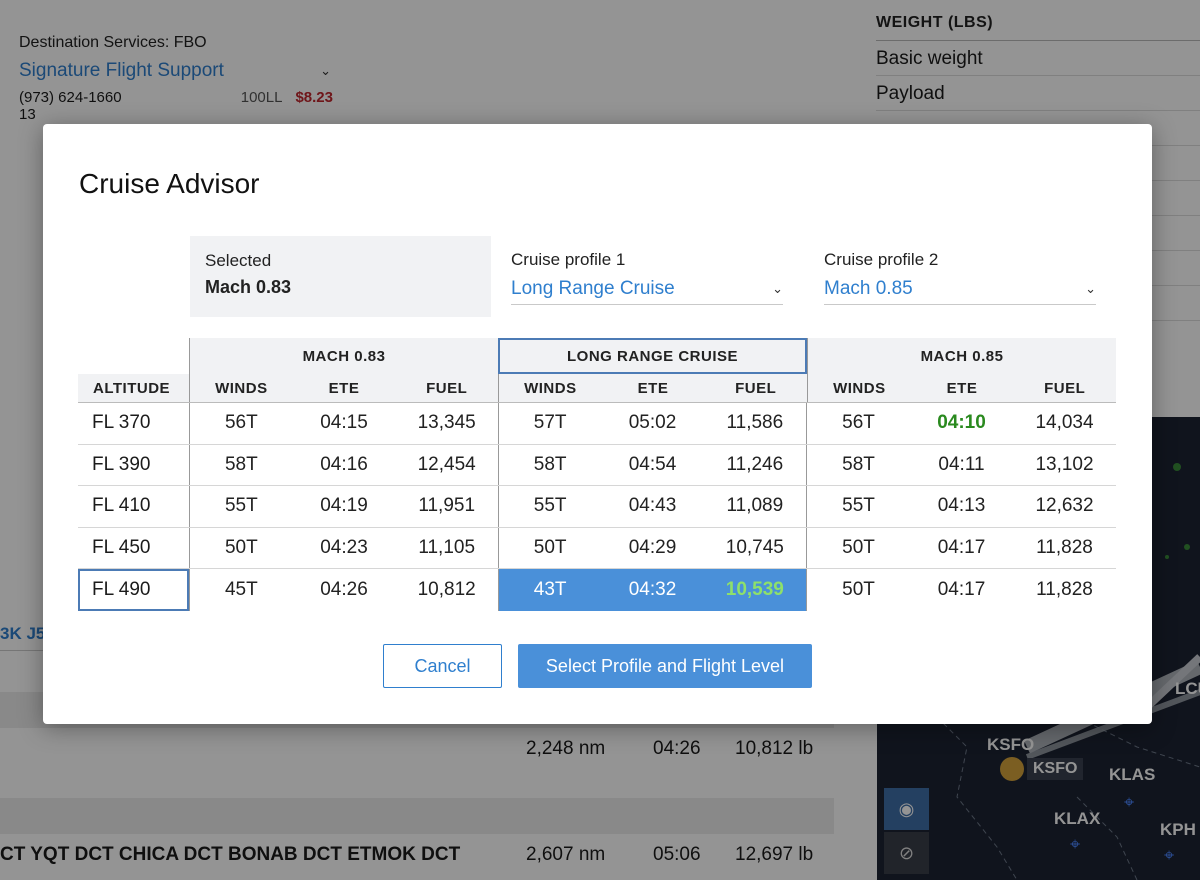  I want to click on airport-marker, so click(1012, 769).